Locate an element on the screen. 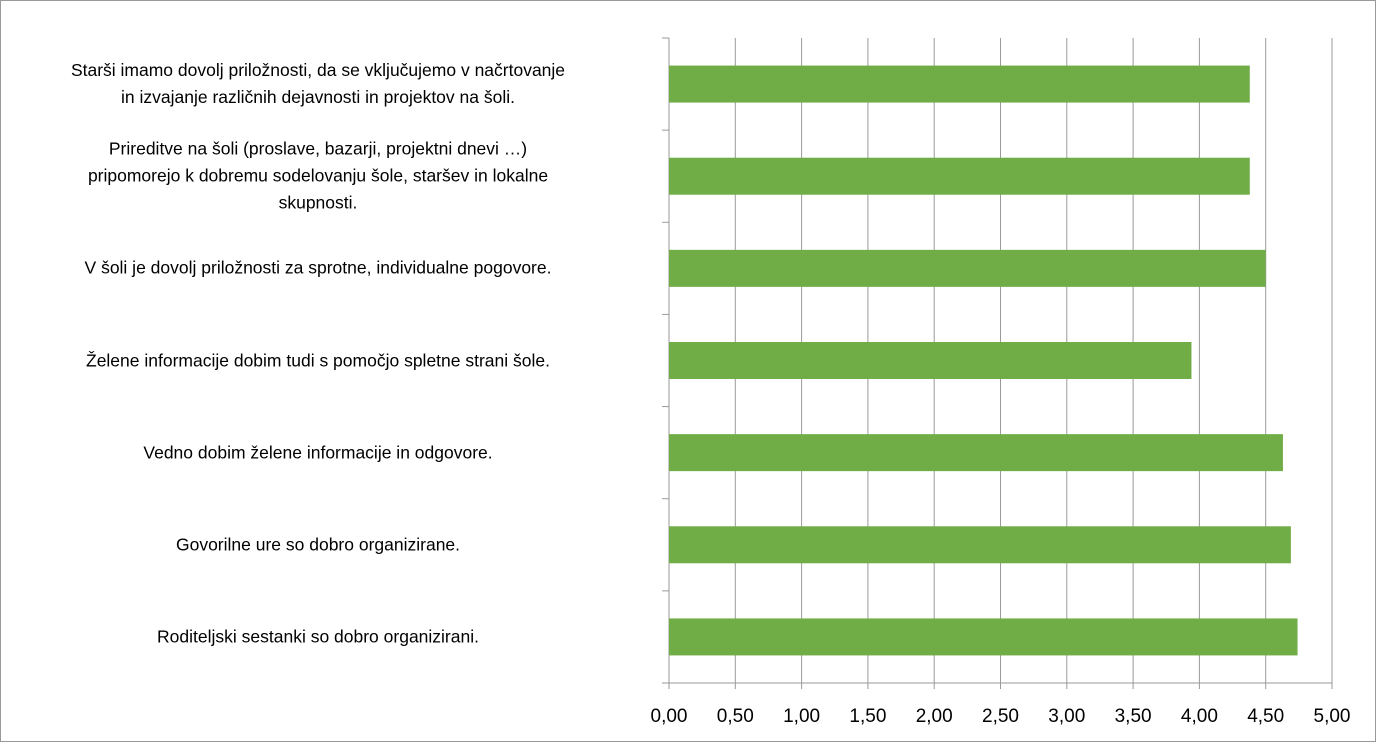  x-tick-label: 0,00 is located at coordinates (669, 716).